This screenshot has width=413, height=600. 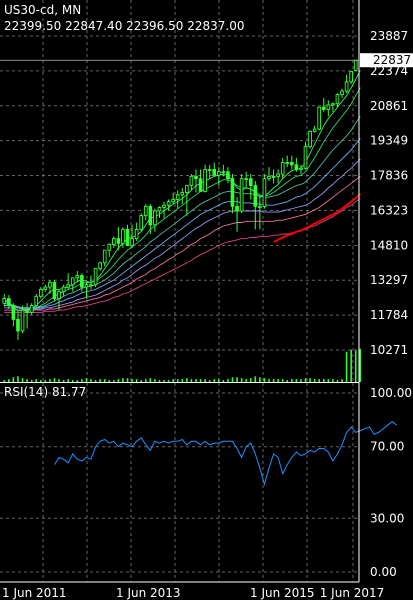 I want to click on x-tick-label: 1 Jun 2013, so click(x=148, y=593).